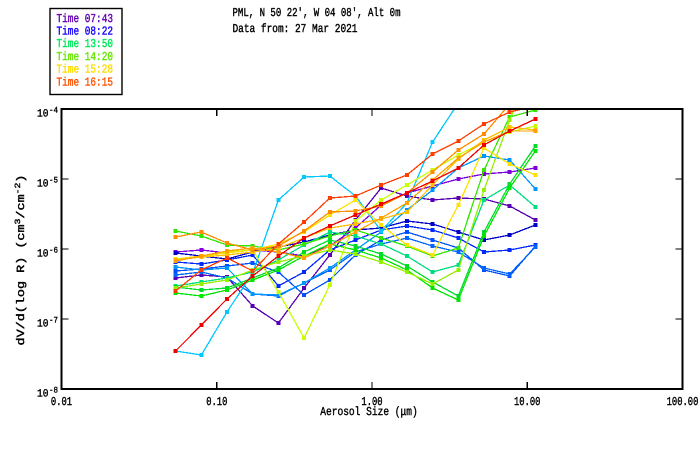 This screenshot has width=700, height=450. I want to click on svg-text: Time 16:15, so click(85, 82).